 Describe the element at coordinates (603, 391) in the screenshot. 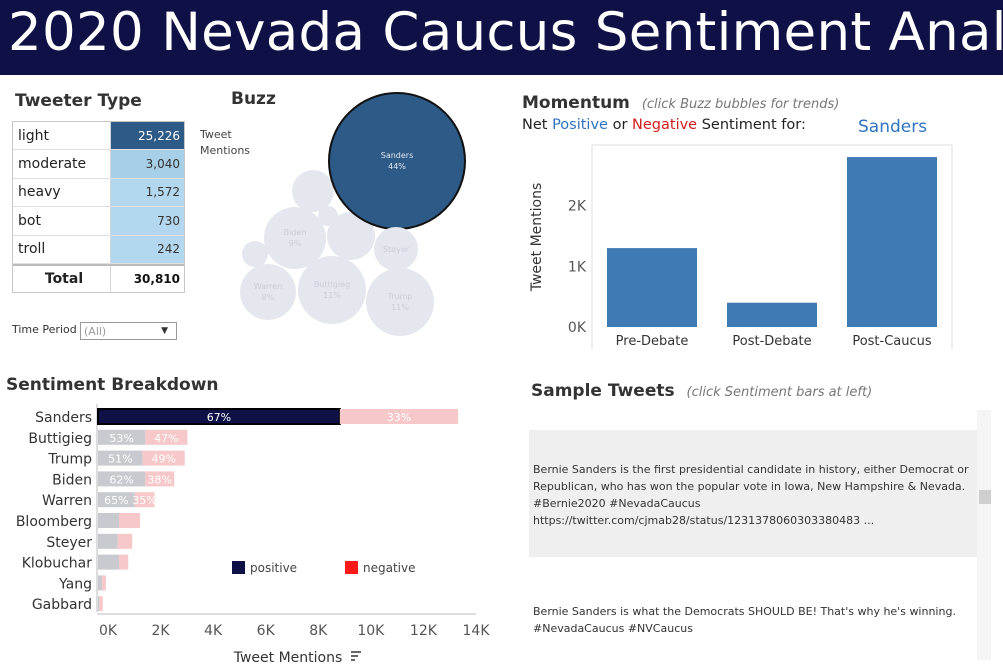

I see `tweets-title-text: Sample Tweets` at that location.